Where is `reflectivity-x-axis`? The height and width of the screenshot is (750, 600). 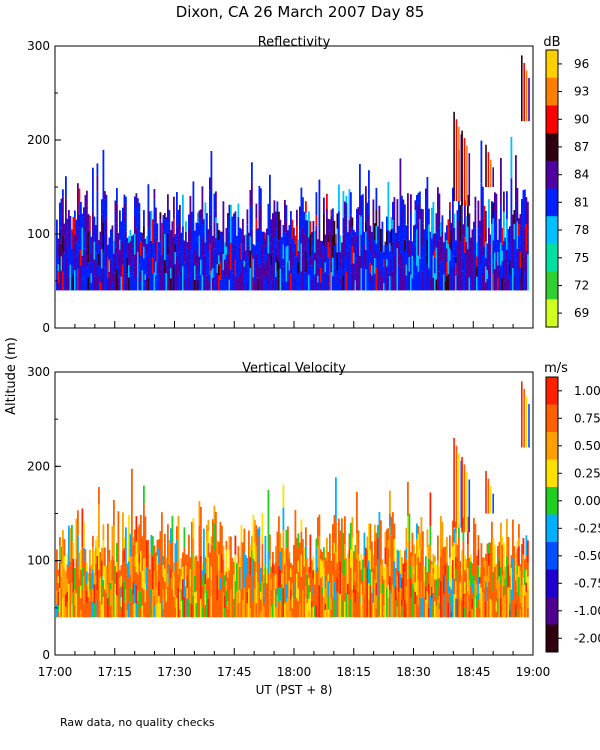 reflectivity-x-axis is located at coordinates (294, 324).